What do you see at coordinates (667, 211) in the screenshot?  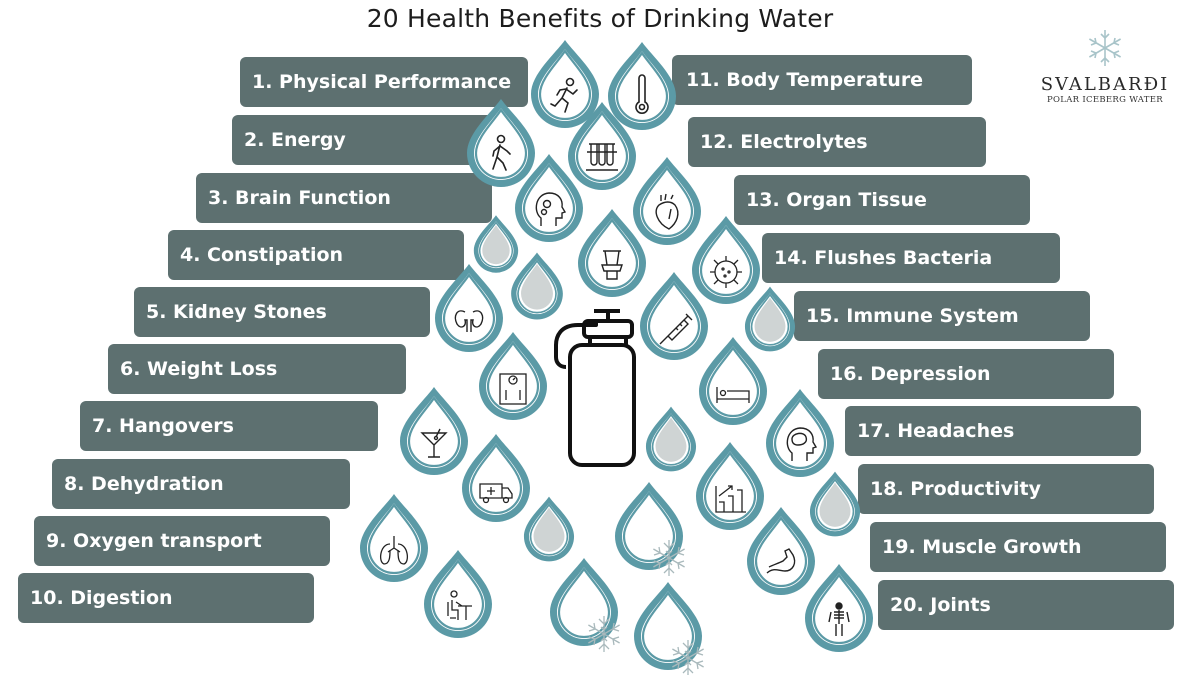 I see `heart-organ-icon` at bounding box center [667, 211].